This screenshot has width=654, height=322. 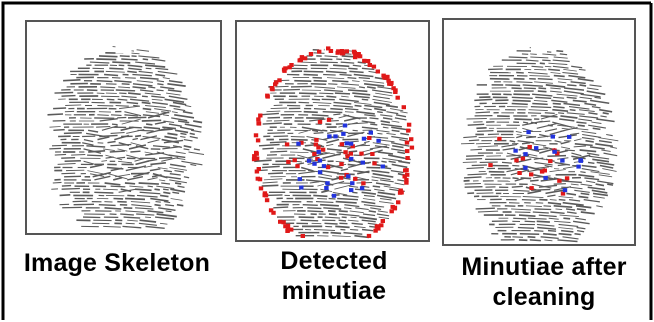 I want to click on ridge-lines, so click(x=126, y=130).